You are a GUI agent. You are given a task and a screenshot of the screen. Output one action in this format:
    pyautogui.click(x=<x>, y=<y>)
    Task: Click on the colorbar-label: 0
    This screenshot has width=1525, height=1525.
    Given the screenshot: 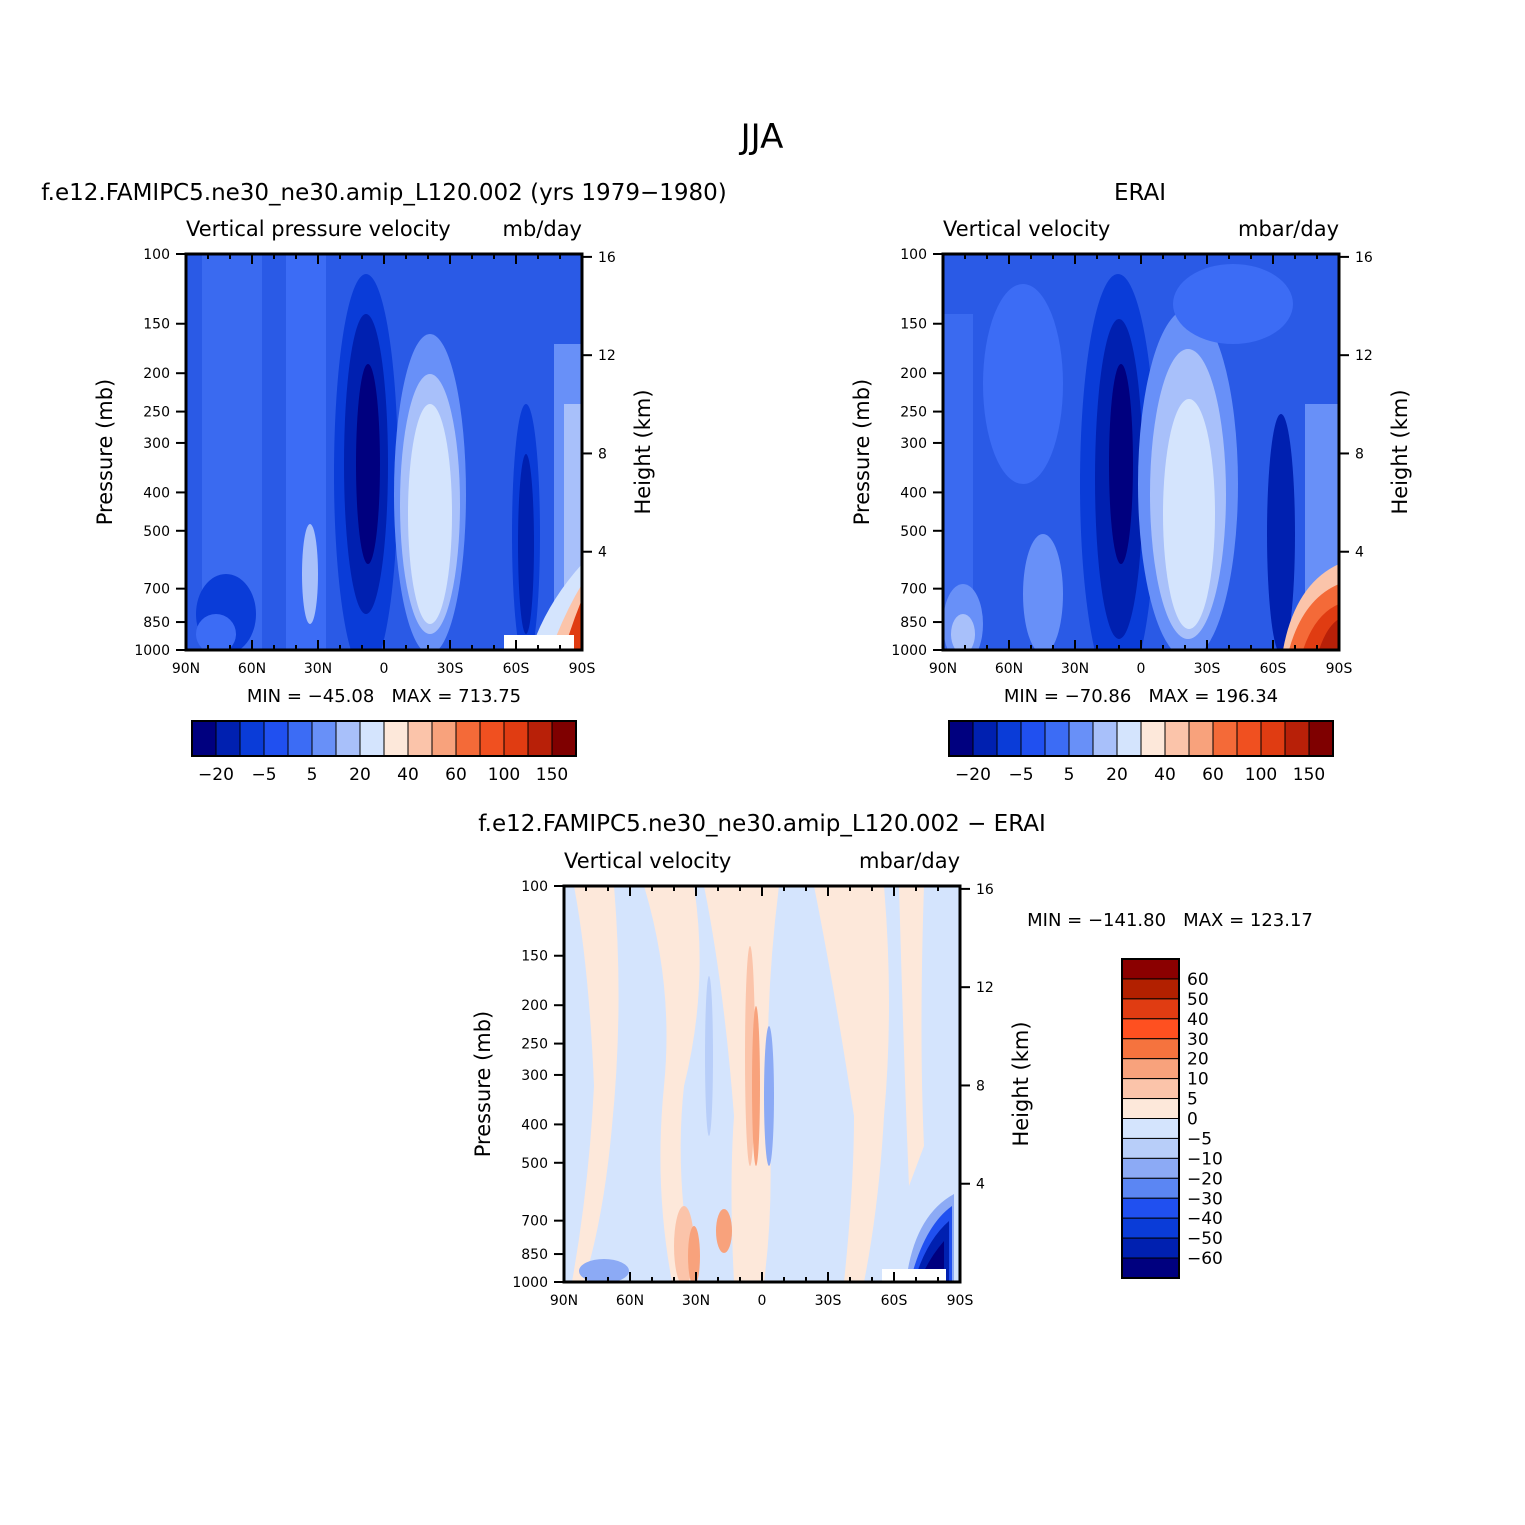 What is the action you would take?
    pyautogui.click(x=1192, y=1120)
    